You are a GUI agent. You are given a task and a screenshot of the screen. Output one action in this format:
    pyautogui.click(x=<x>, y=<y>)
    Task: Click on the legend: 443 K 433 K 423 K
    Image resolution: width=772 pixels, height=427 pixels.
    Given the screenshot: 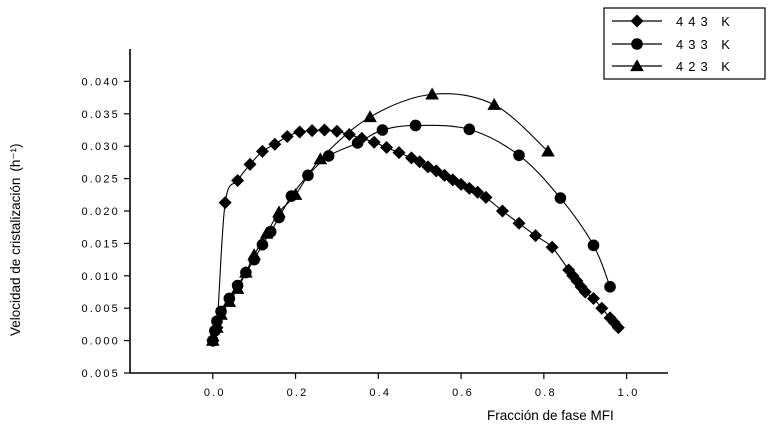 What is the action you would take?
    pyautogui.click(x=684, y=43)
    